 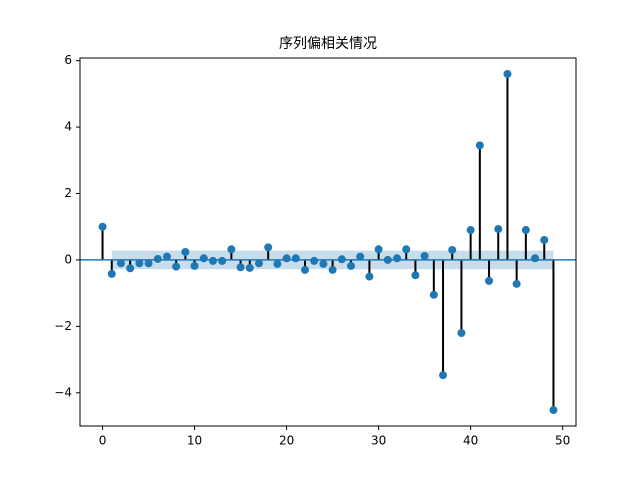 I want to click on x-tick-label: 30, so click(x=378, y=441).